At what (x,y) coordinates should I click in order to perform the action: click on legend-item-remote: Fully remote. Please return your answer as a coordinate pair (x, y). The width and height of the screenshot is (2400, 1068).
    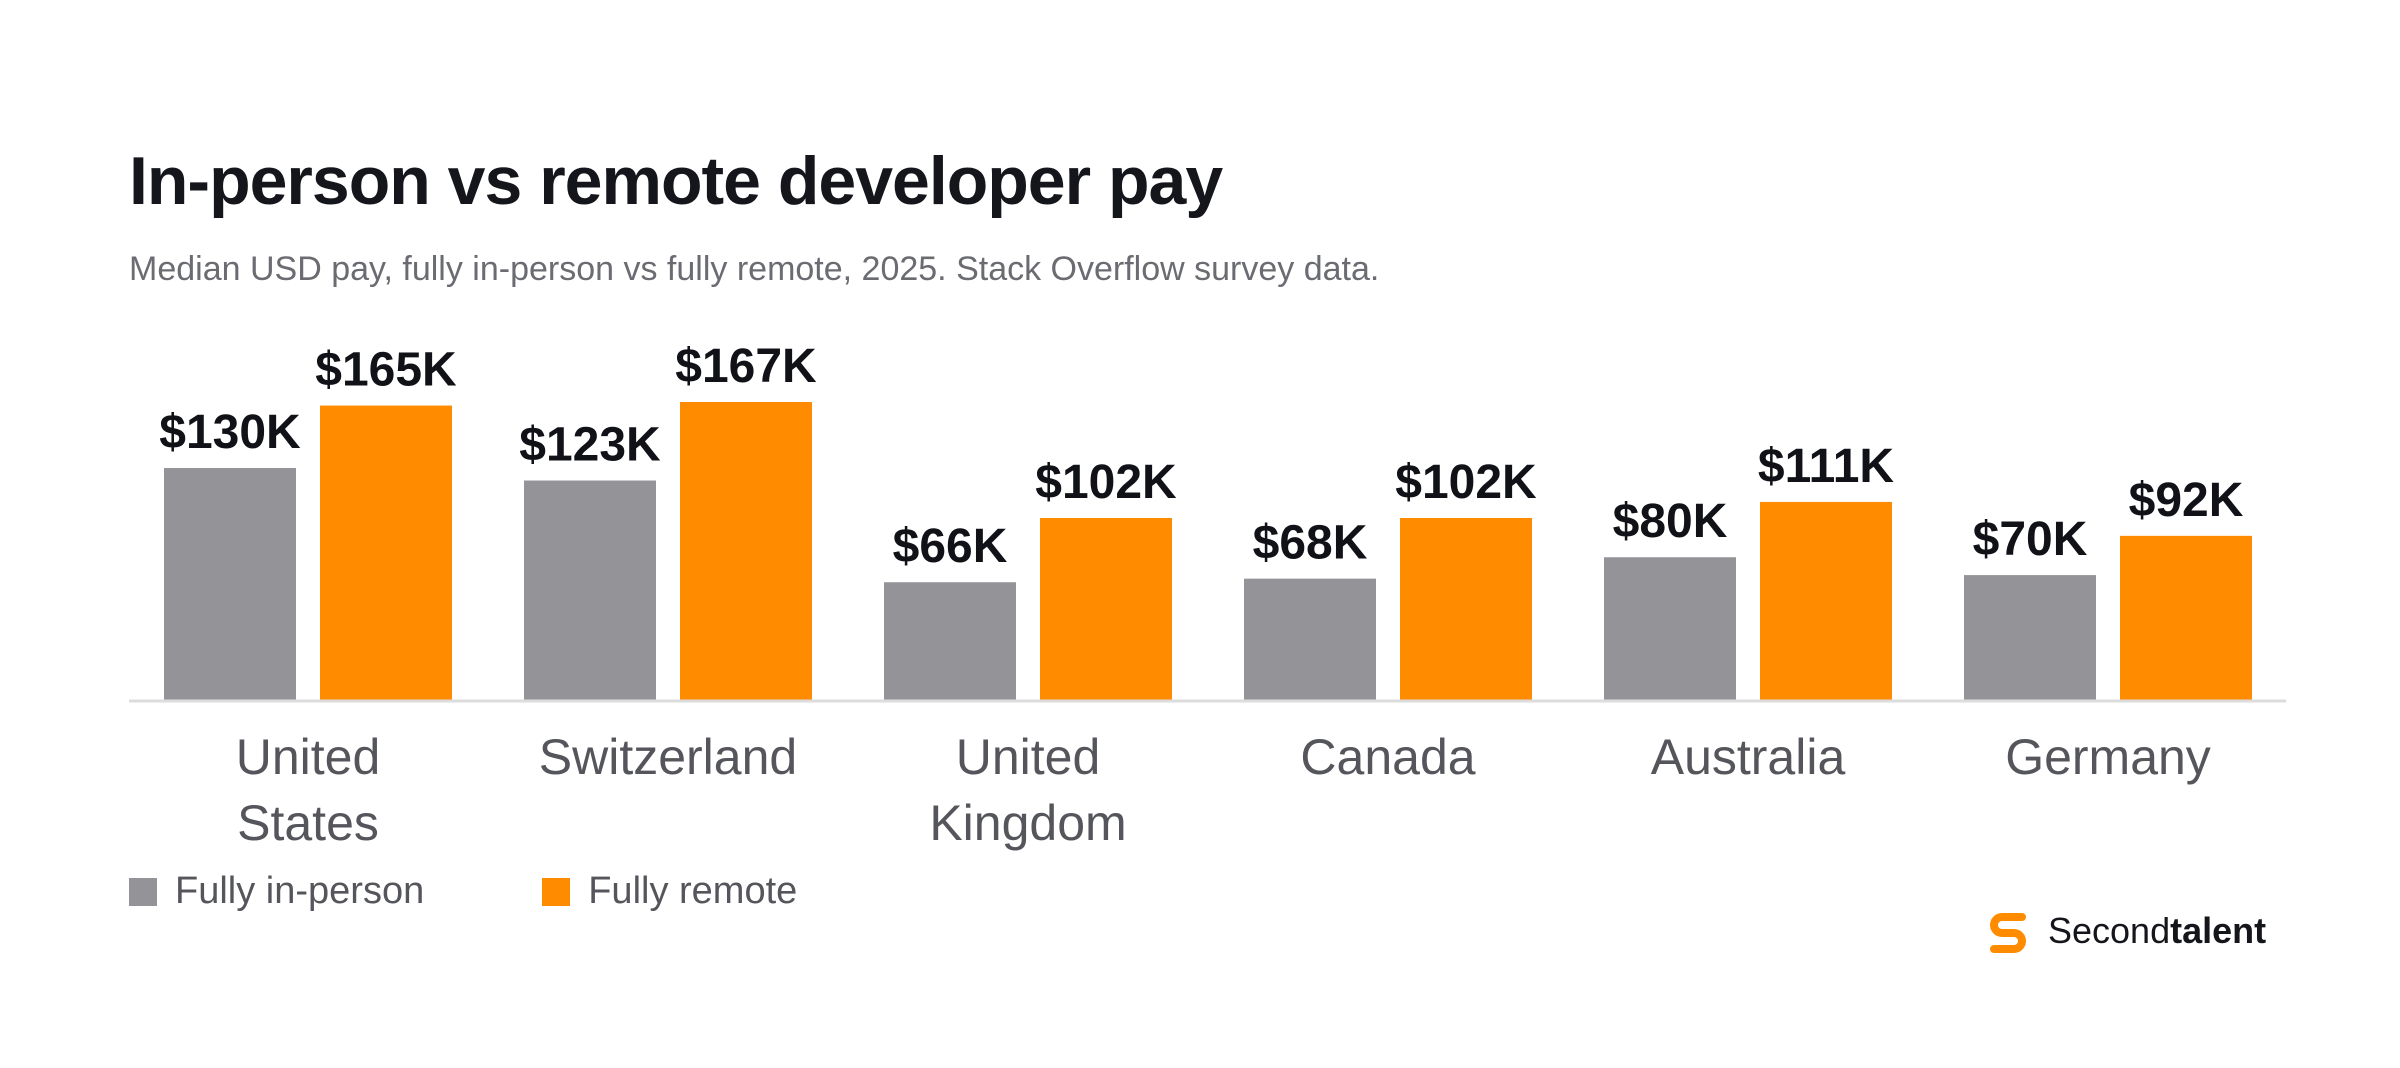
    Looking at the image, I should click on (669, 891).